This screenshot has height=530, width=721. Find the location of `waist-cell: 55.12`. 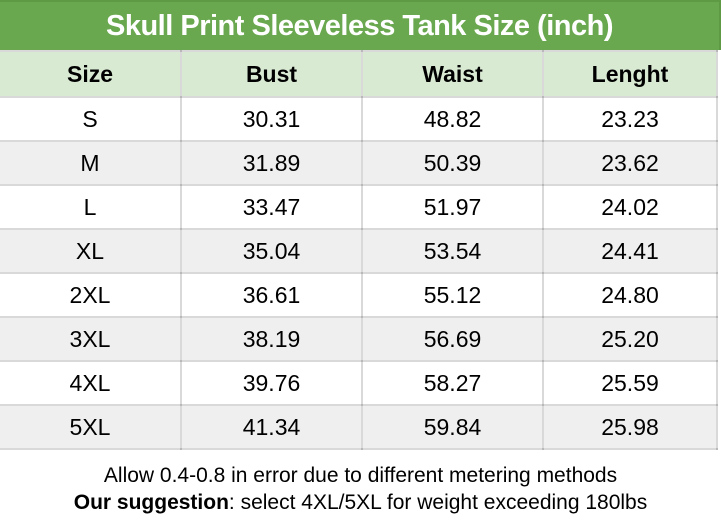

waist-cell: 55.12 is located at coordinates (452, 295).